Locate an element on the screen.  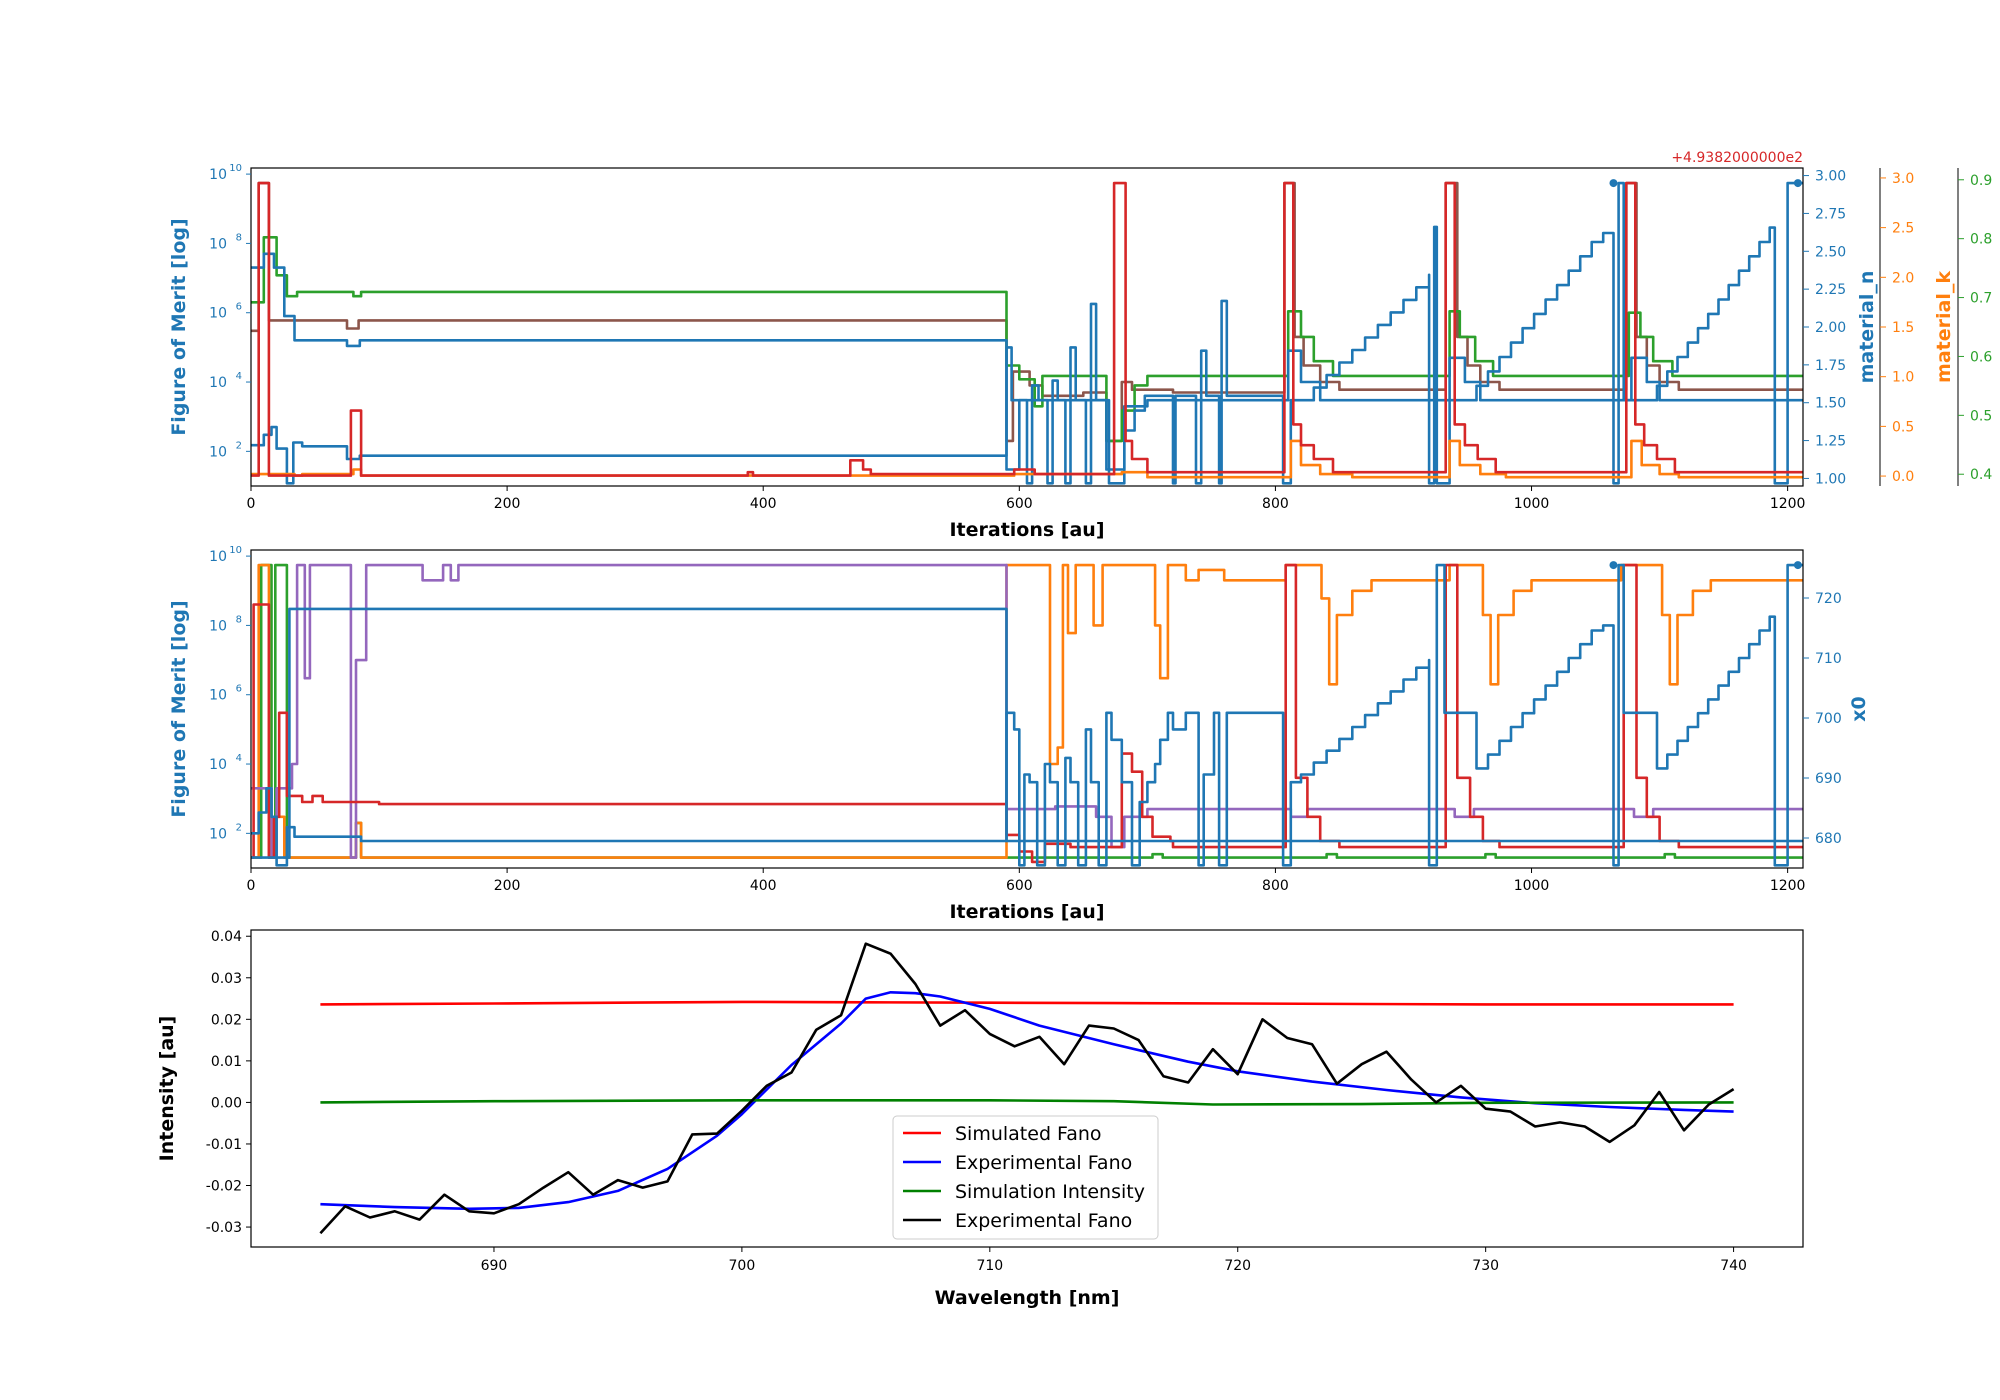
right-tick-label: 0.8 is located at coordinates (1981, 240).